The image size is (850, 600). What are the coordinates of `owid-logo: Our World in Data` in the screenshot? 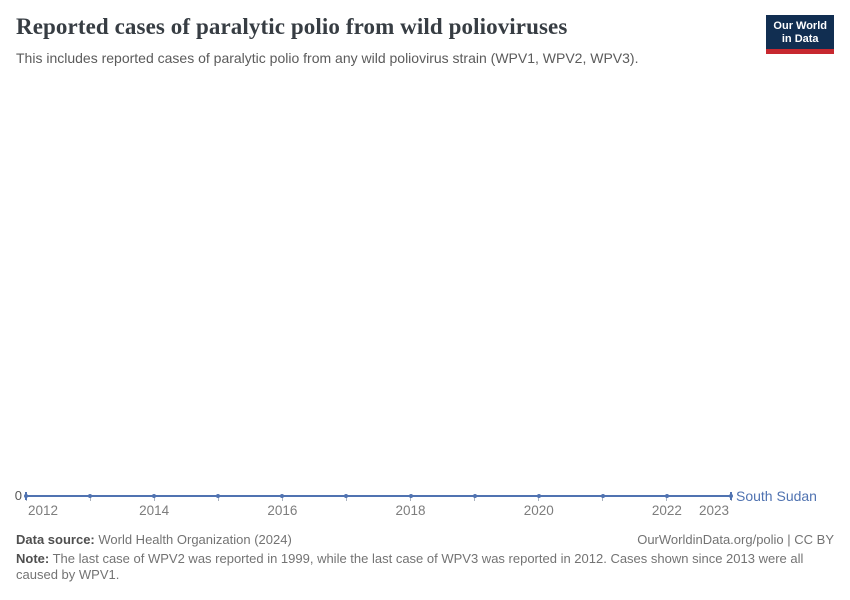 It's located at (800, 34).